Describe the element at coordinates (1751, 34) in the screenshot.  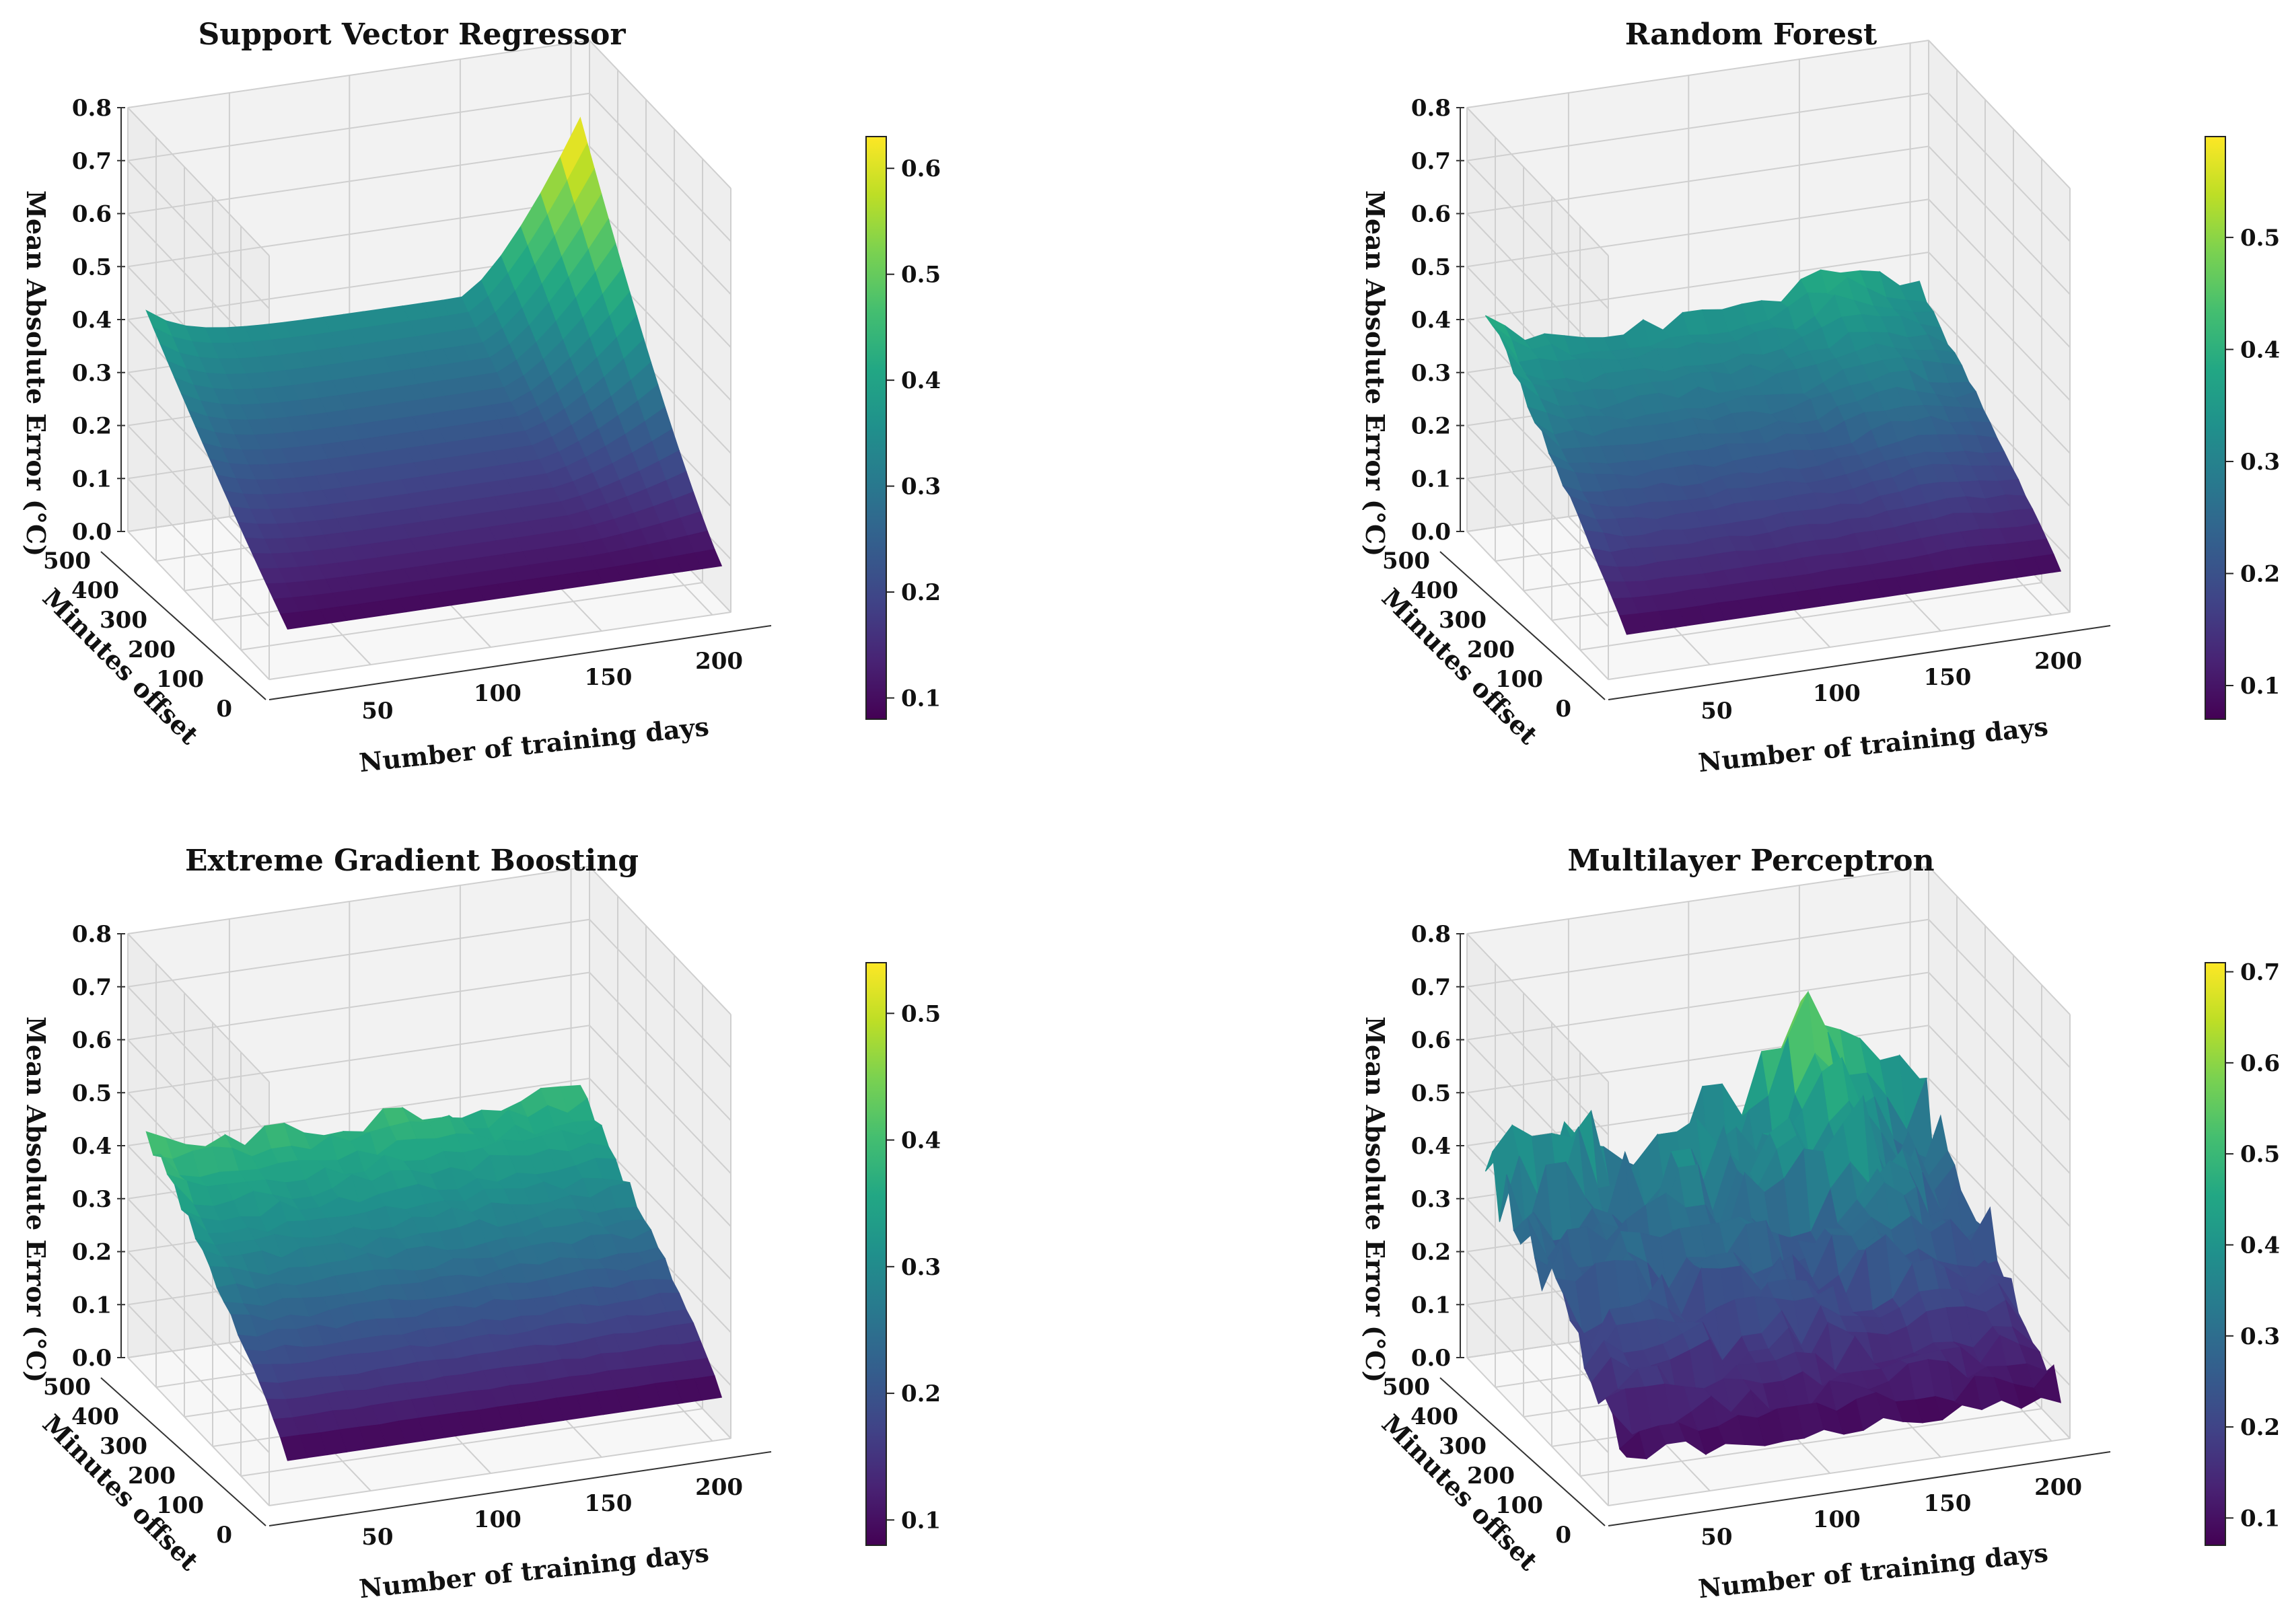
I see `chart-title: Random Forest` at that location.